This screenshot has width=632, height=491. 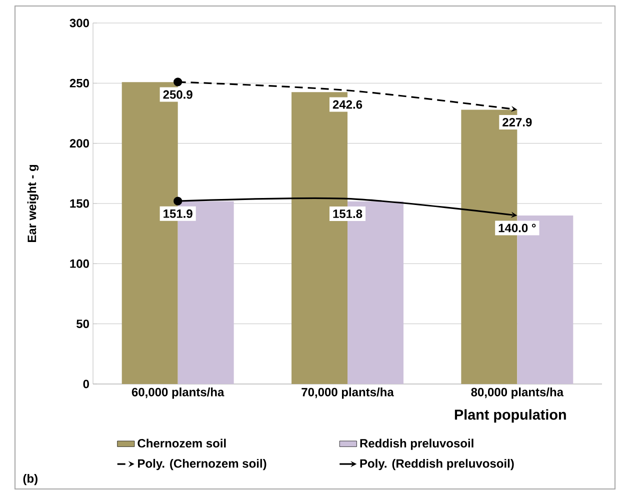 I want to click on data-label: 242.6, so click(x=347, y=104).